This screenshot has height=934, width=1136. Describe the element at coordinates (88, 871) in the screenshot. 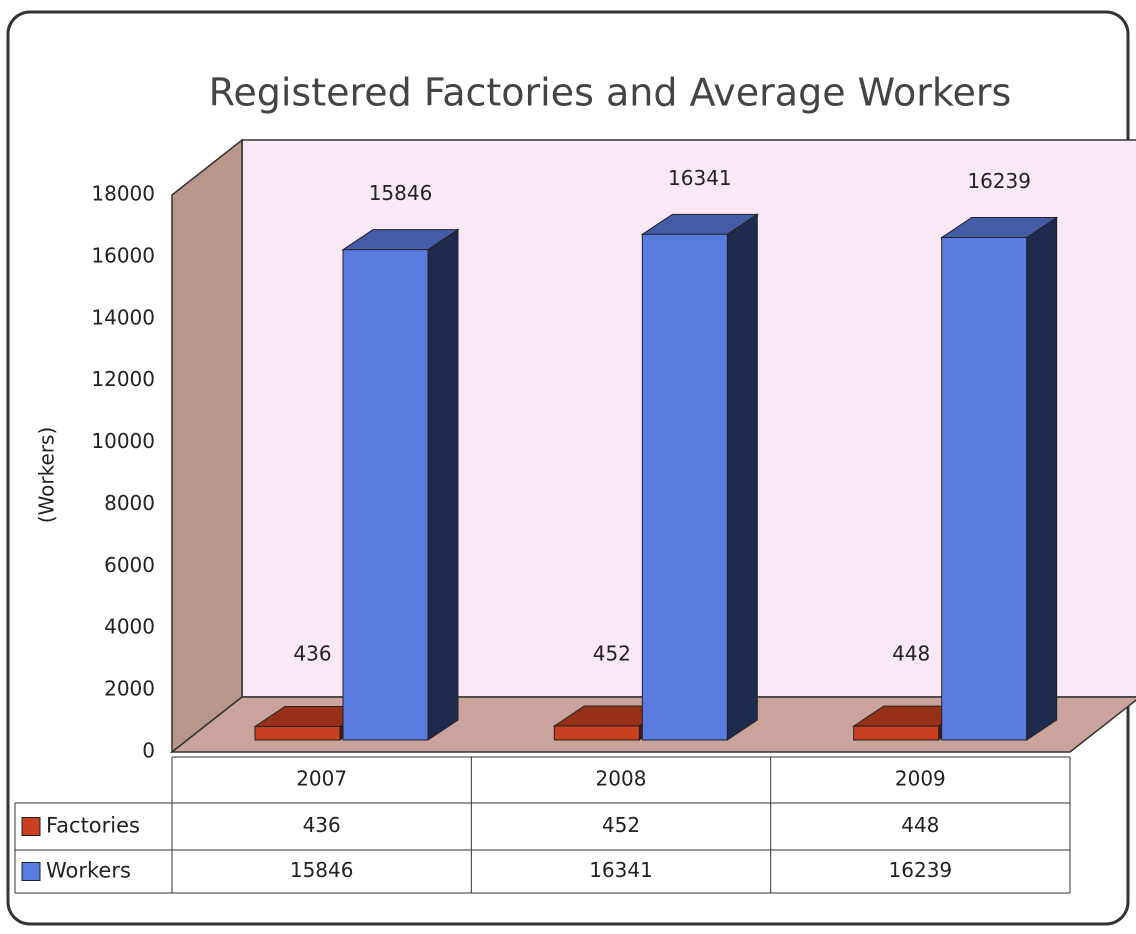

I see `legend-label: Workers` at that location.